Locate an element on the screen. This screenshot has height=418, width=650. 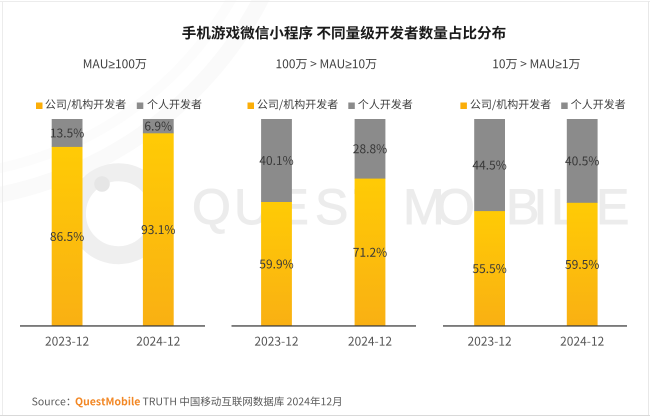
svg-text: QUESTMOBILE is located at coordinates (410, 207).